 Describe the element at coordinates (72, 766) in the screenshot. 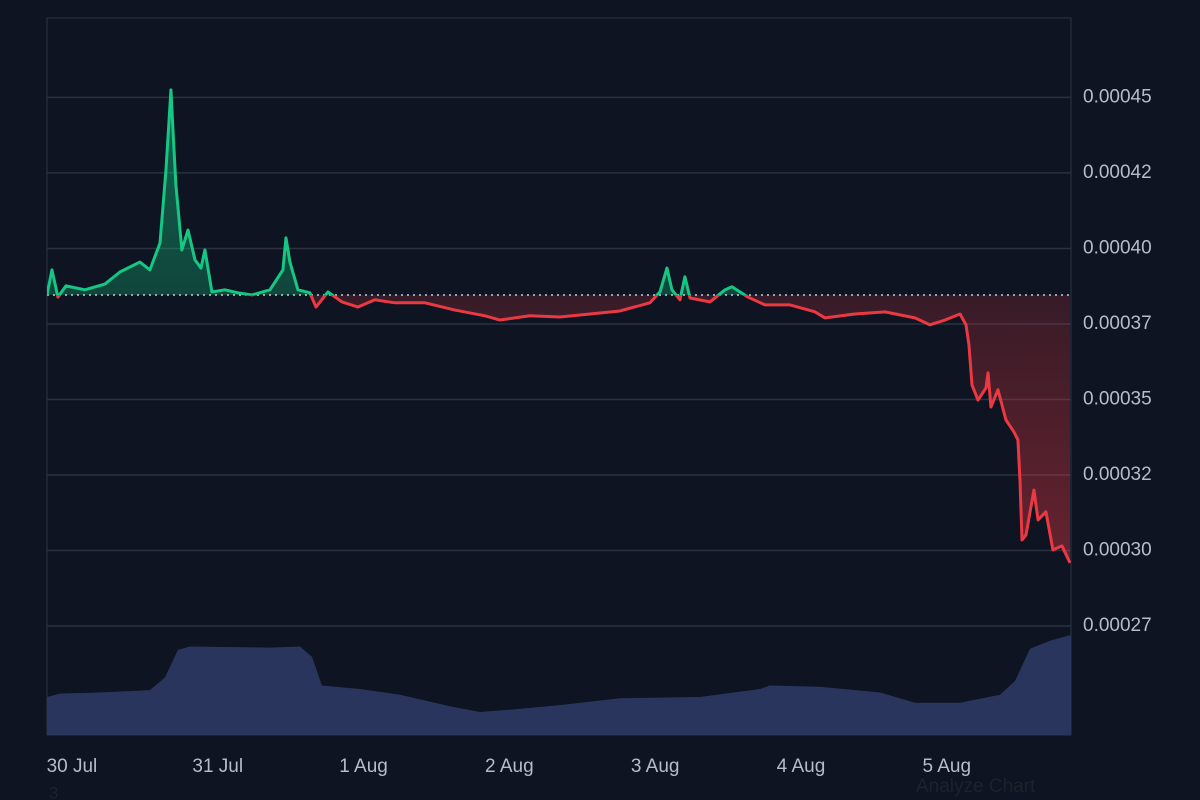

I see `x-tick-label: 30 Jul` at that location.